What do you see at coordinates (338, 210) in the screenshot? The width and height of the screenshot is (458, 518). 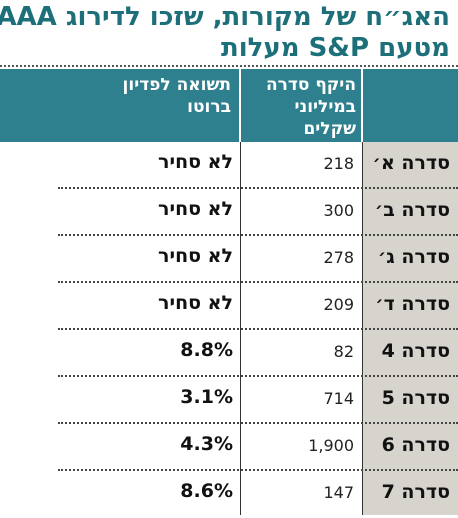 I see `series-size: 300` at bounding box center [338, 210].